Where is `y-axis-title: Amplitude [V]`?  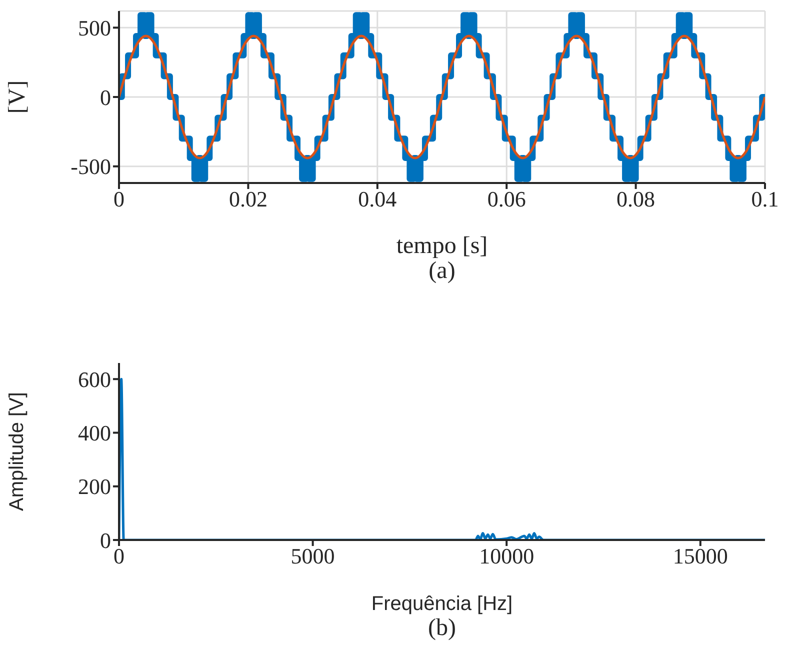
y-axis-title: Amplitude [V] is located at coordinates (17, 451).